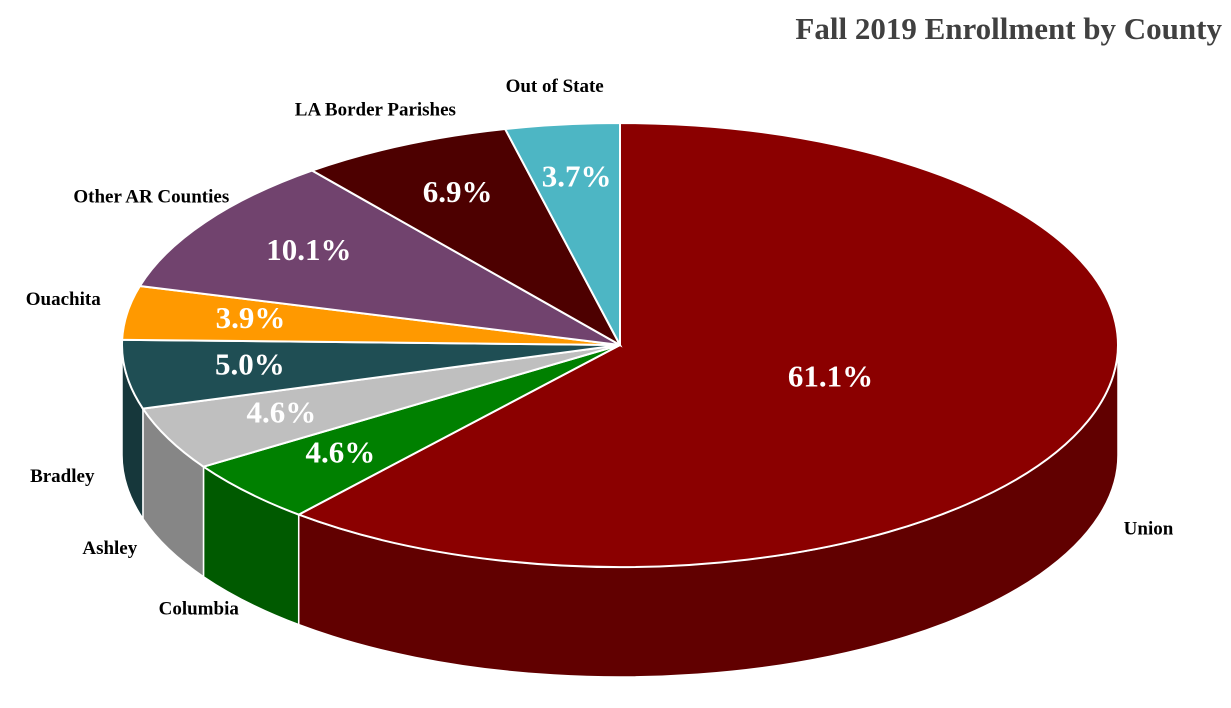 Image resolution: width=1231 pixels, height=708 pixels. I want to click on value-label: 61.1%, so click(830, 375).